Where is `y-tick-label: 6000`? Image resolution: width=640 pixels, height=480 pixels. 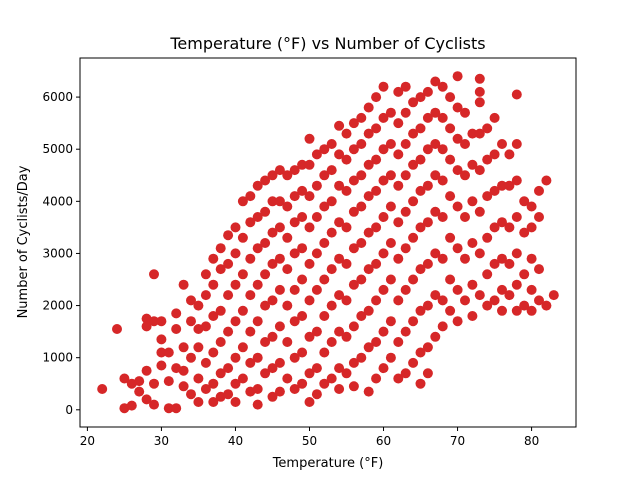
y-tick-label: 6000 is located at coordinates (57, 97).